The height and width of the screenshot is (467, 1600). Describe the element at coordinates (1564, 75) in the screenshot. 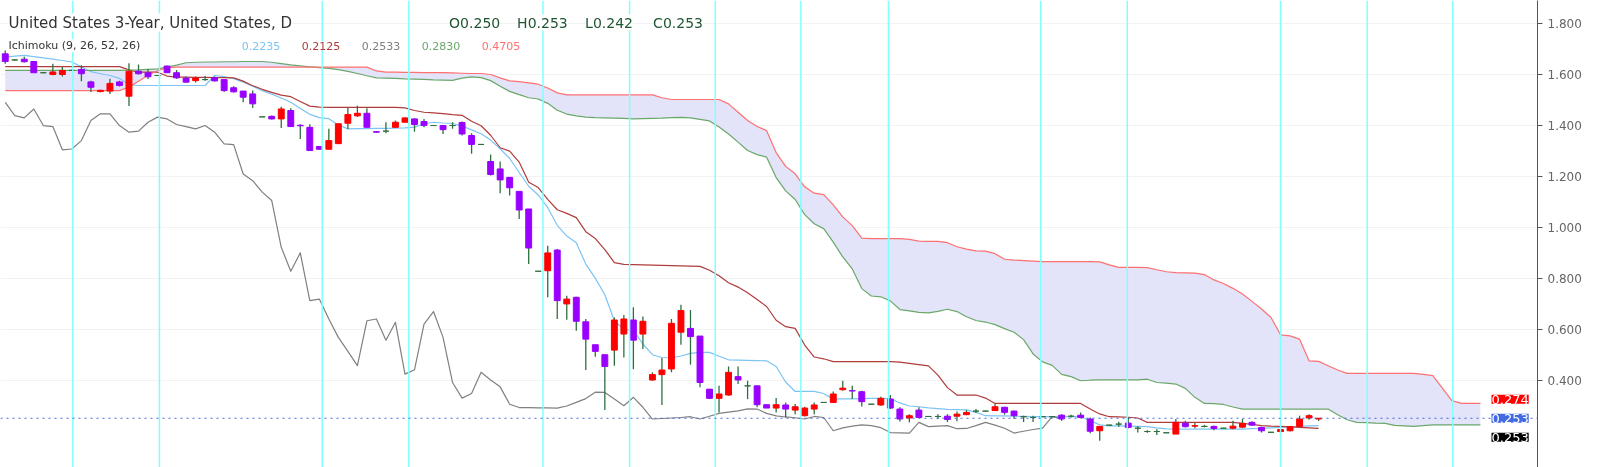

I see `y-tick-label: 1.600` at that location.